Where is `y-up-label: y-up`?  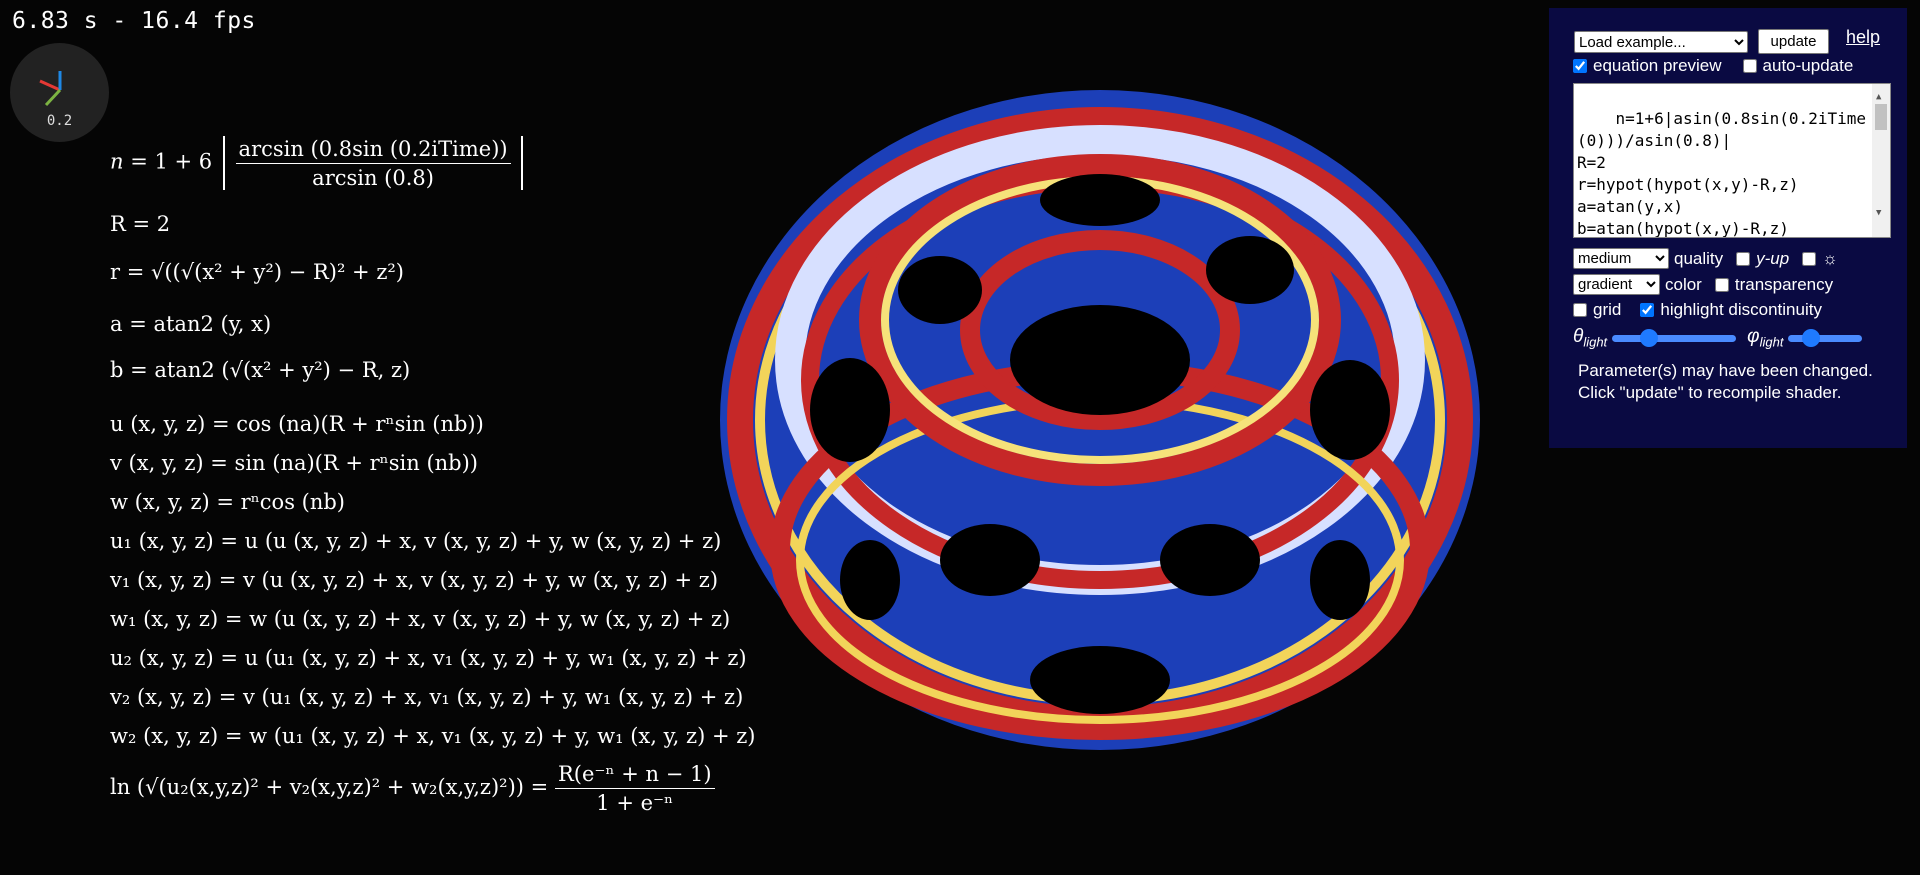
y-up-label: y-up is located at coordinates (1773, 258).